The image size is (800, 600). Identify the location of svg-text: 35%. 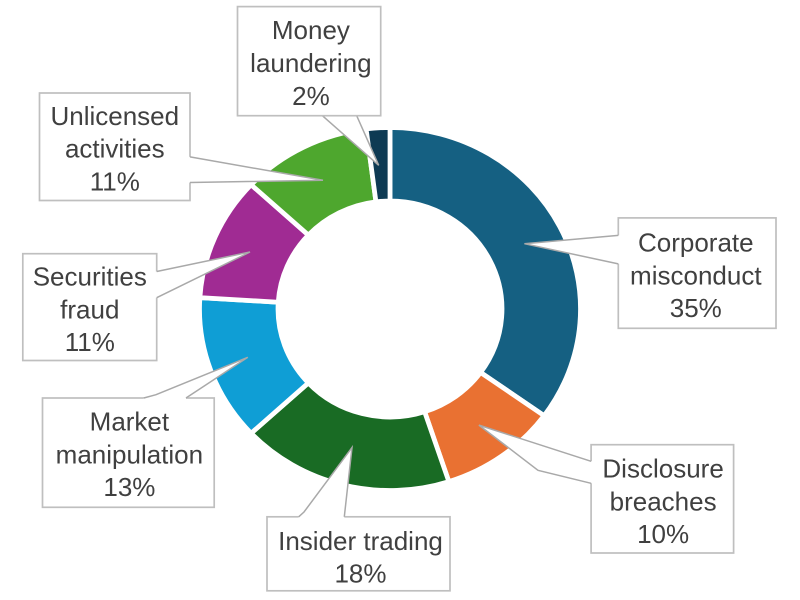
(696, 308).